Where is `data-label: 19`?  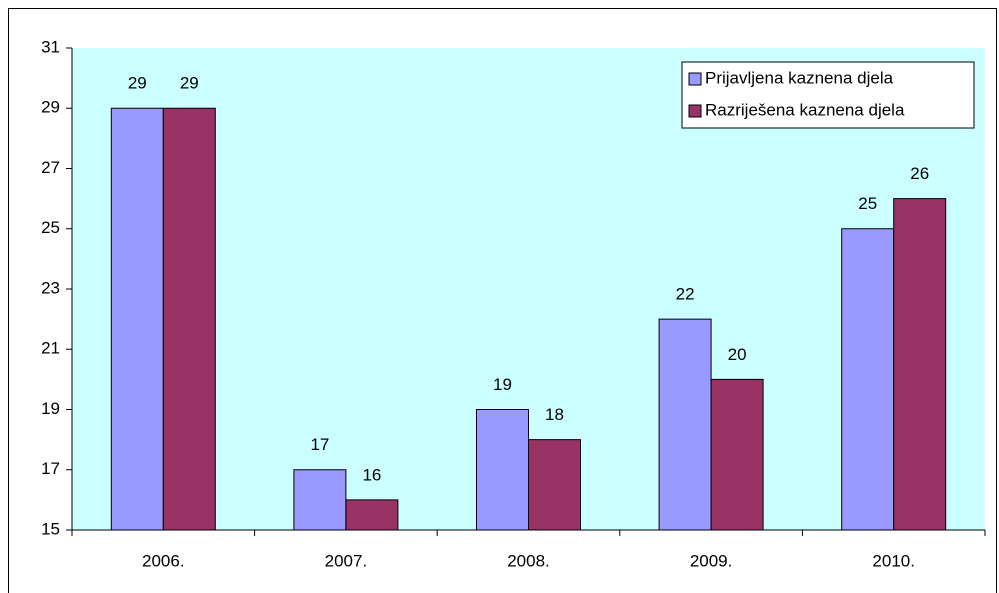
data-label: 19 is located at coordinates (502, 384).